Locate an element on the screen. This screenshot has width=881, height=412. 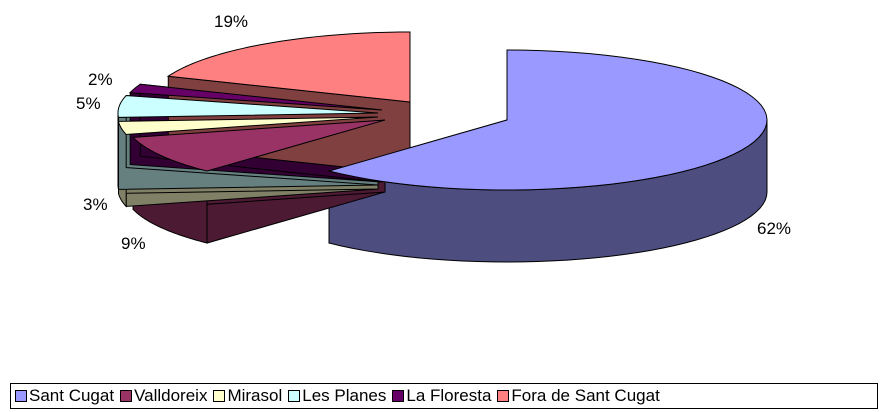
slice-top-les-planes is located at coordinates (248, 106).